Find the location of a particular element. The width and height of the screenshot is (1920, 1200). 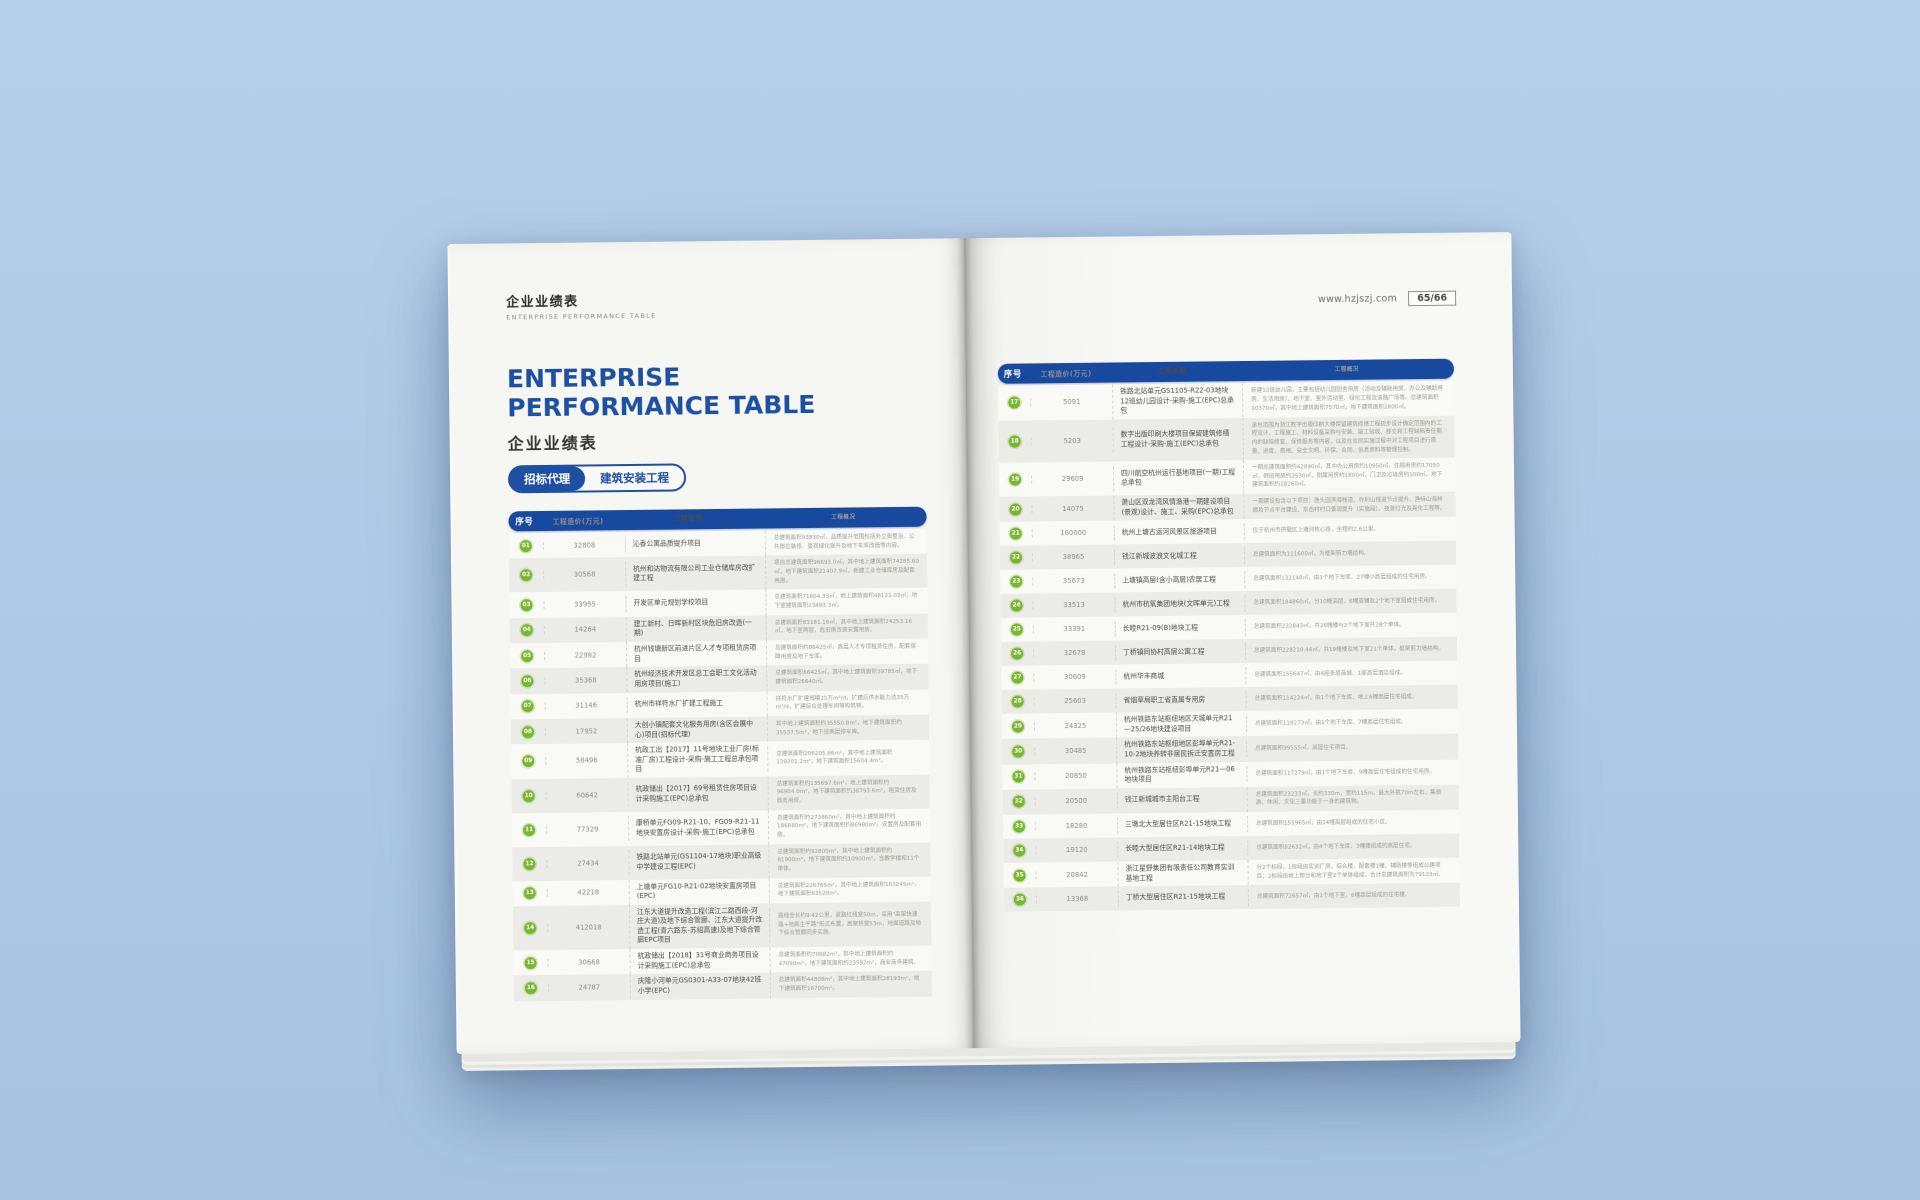

row-number-badge: 30 is located at coordinates (1018, 751).